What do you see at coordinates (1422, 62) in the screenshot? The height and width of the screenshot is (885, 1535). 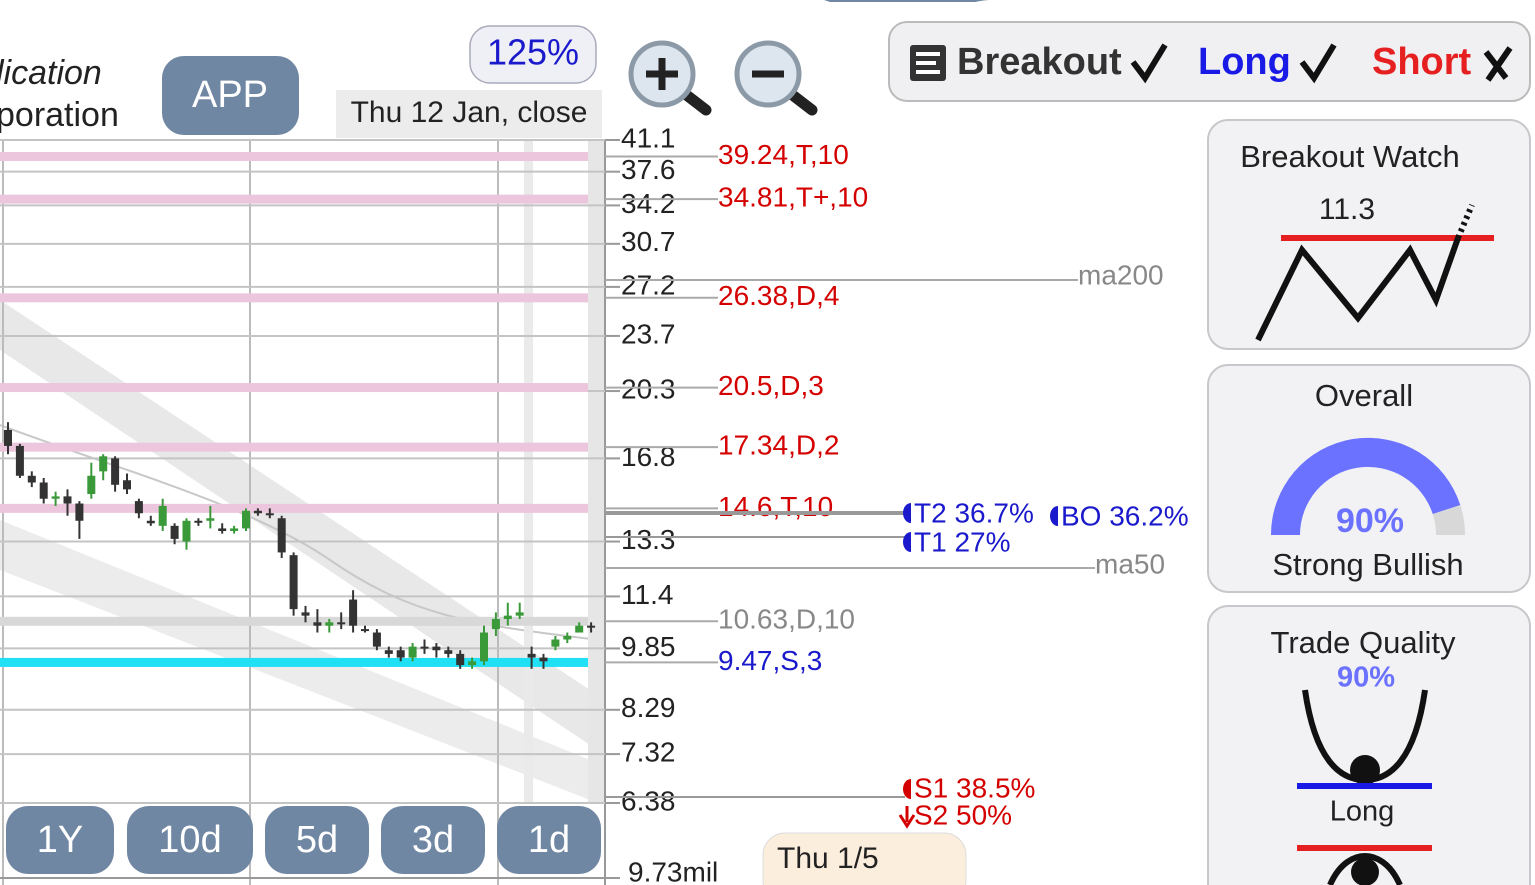 I see `filter-label: Short` at bounding box center [1422, 62].